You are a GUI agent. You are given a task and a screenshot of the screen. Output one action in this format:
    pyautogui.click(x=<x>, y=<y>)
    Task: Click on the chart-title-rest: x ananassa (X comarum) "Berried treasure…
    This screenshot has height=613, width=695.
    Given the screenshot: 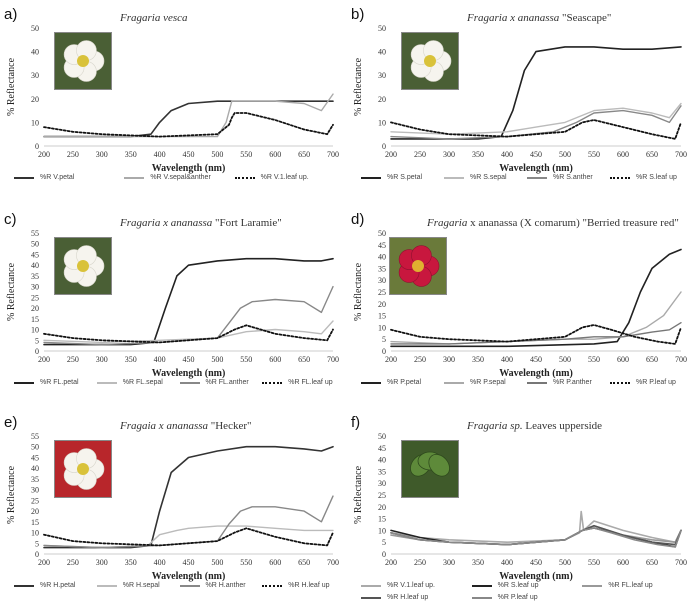 What is the action you would take?
    pyautogui.click(x=573, y=223)
    